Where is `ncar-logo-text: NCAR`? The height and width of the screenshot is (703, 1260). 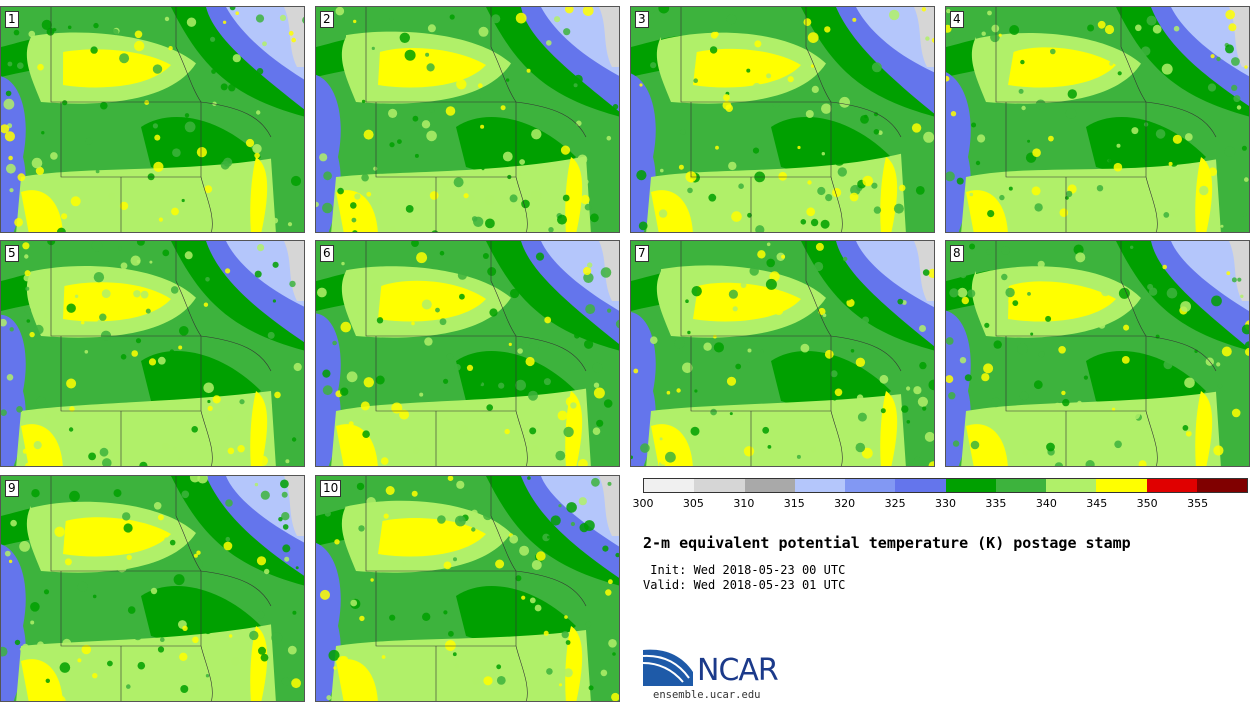 ncar-logo-text: NCAR is located at coordinates (738, 670).